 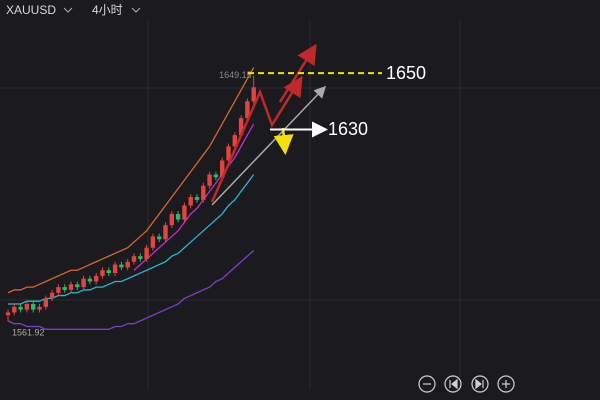 I want to click on low-label: 1561.92, so click(x=28, y=332).